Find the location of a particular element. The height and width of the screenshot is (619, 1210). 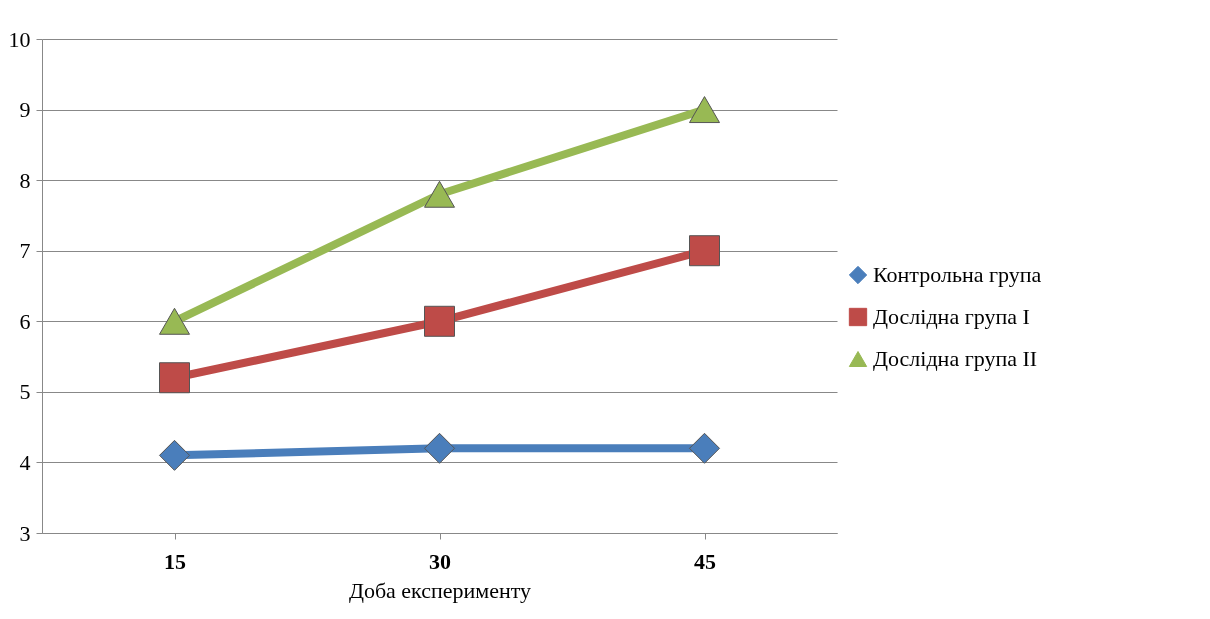

y-tick-label: 6 is located at coordinates (25, 321).